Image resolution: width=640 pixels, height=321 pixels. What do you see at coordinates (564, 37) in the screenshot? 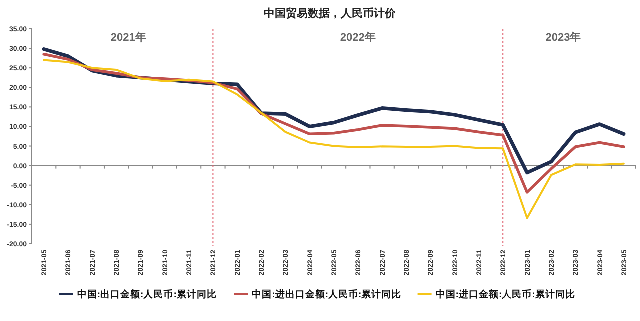
I see `annotation: 2023年` at bounding box center [564, 37].